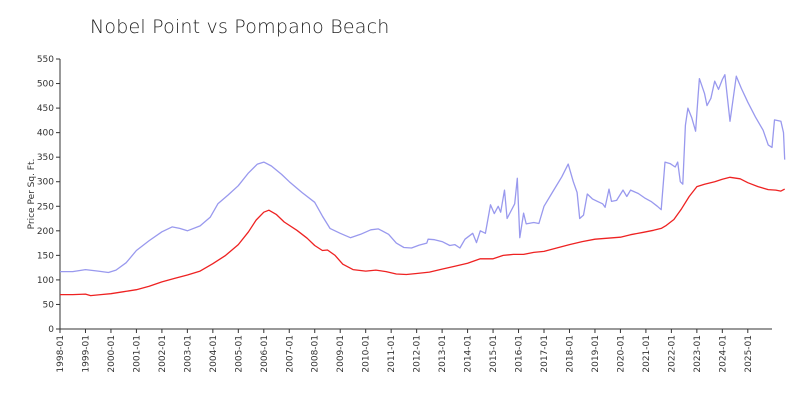 The height and width of the screenshot is (405, 800). I want to click on x-tick-label: 2023-01, so click(698, 354).